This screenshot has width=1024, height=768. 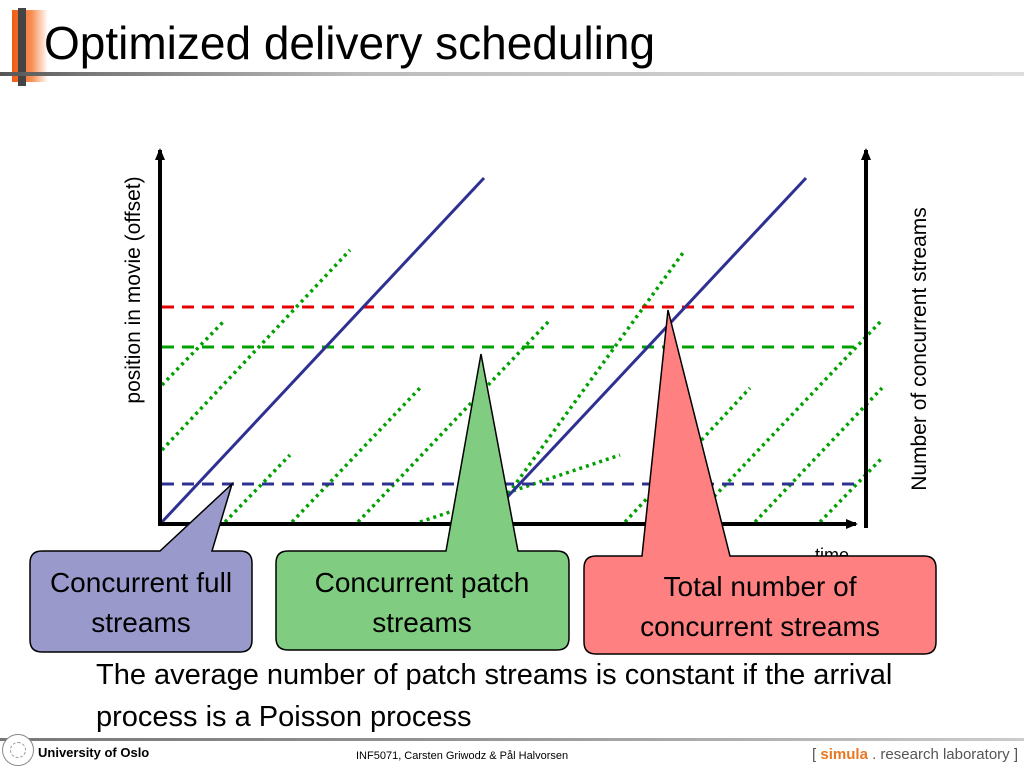 What do you see at coordinates (18, 750) in the screenshot?
I see `university-seal-icon` at bounding box center [18, 750].